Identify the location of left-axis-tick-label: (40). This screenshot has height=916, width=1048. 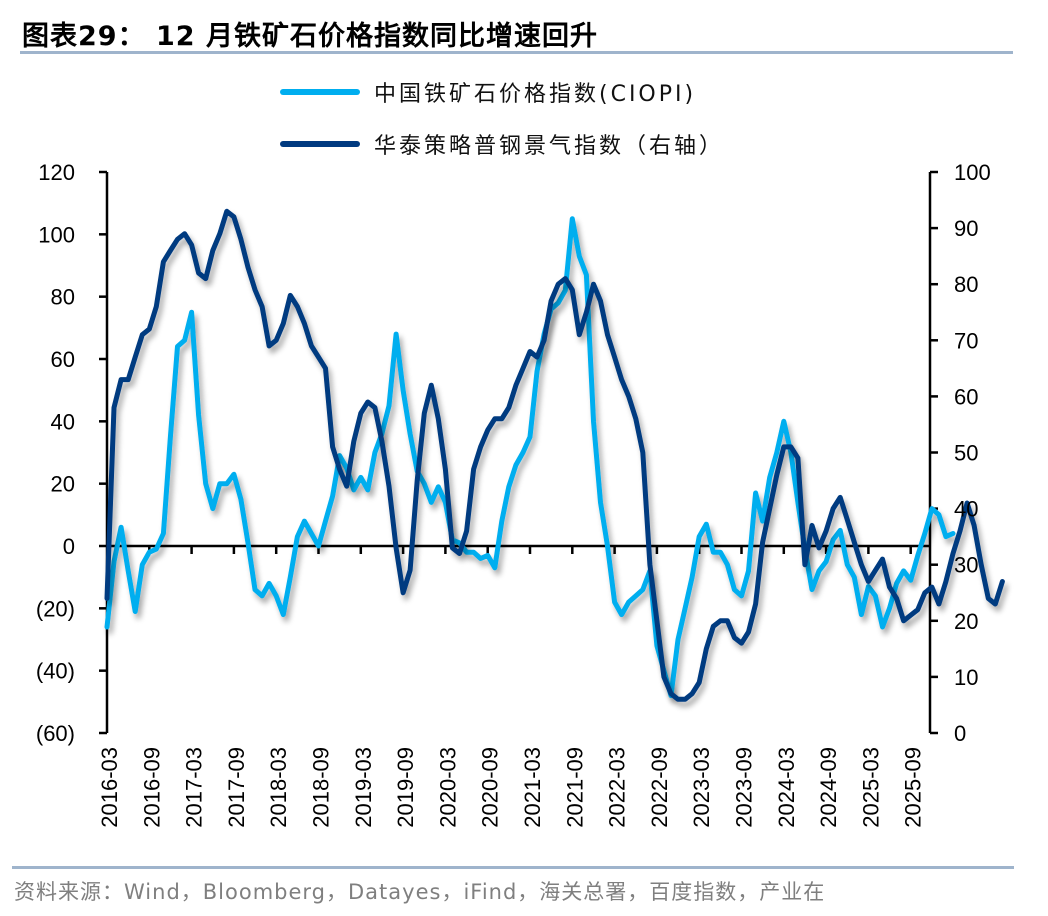
(55, 671).